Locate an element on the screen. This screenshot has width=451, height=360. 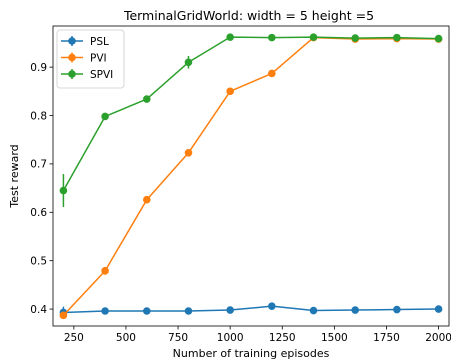
x-axis: 250 500 750 1000 1250 1500 1750 2000 is located at coordinates (257, 335).